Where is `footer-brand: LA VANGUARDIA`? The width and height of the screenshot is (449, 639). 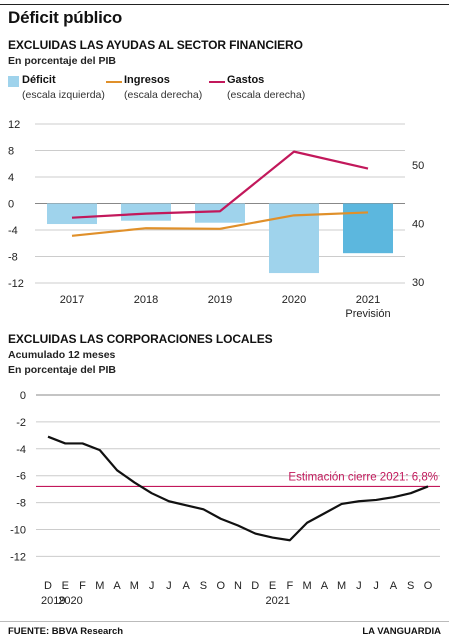
footer-brand: LA VANGUARDIA is located at coordinates (401, 631).